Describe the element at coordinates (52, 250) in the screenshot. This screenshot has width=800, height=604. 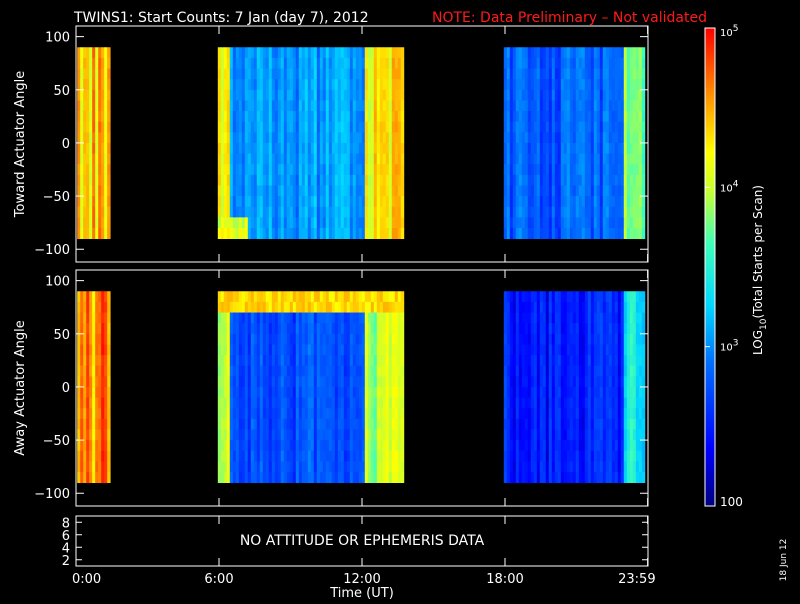
I see `y-tick-label: −100` at that location.